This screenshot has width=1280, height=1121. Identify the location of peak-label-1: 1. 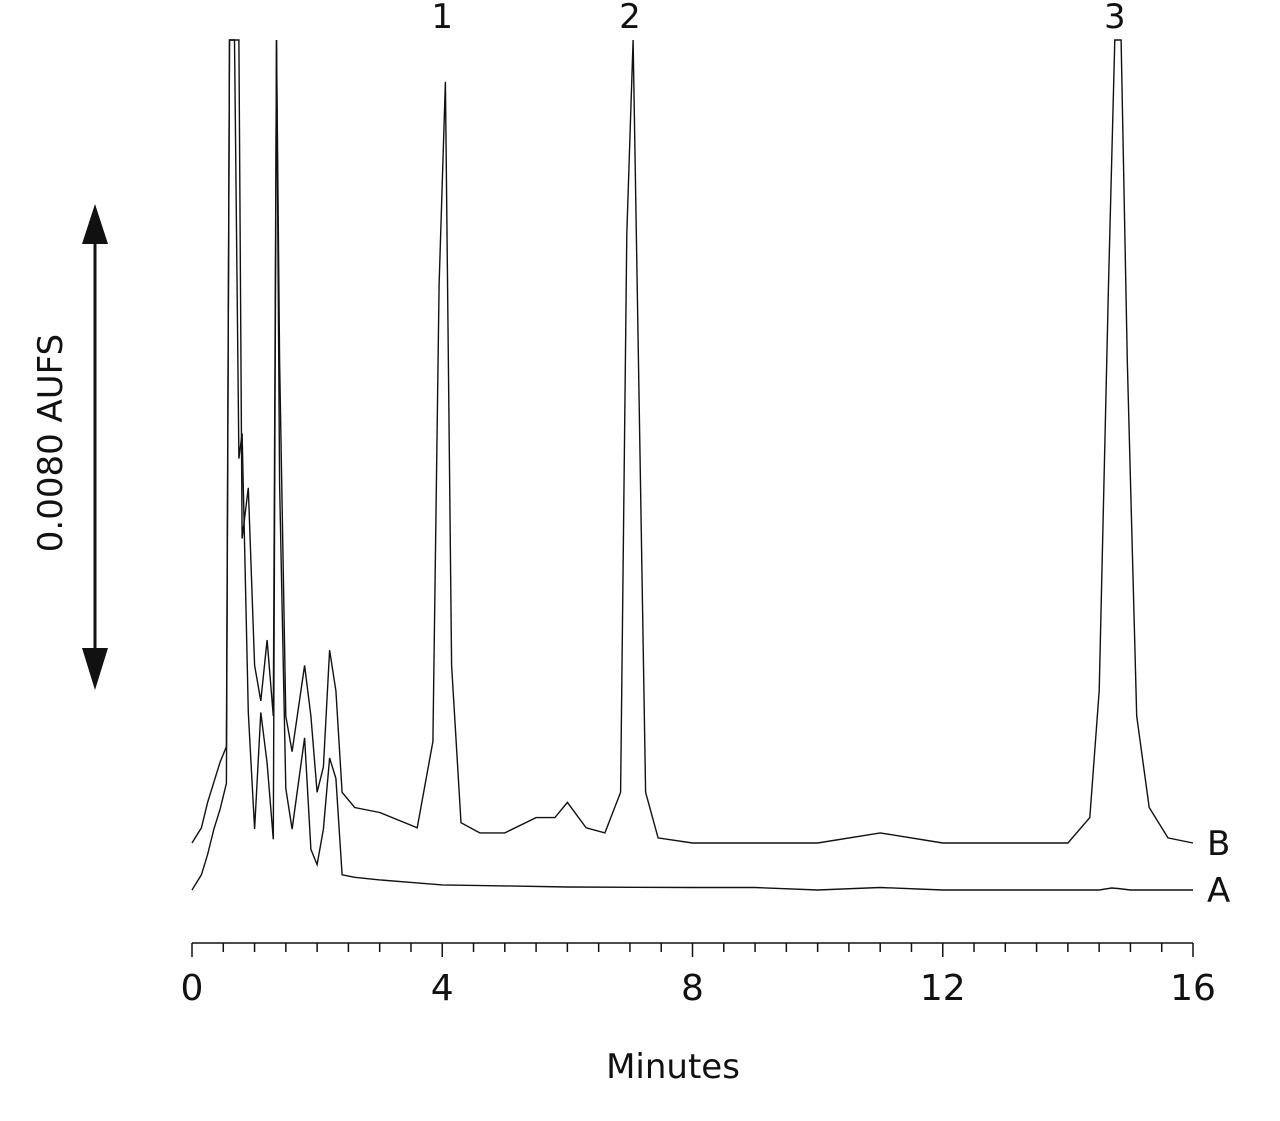
(442, 18).